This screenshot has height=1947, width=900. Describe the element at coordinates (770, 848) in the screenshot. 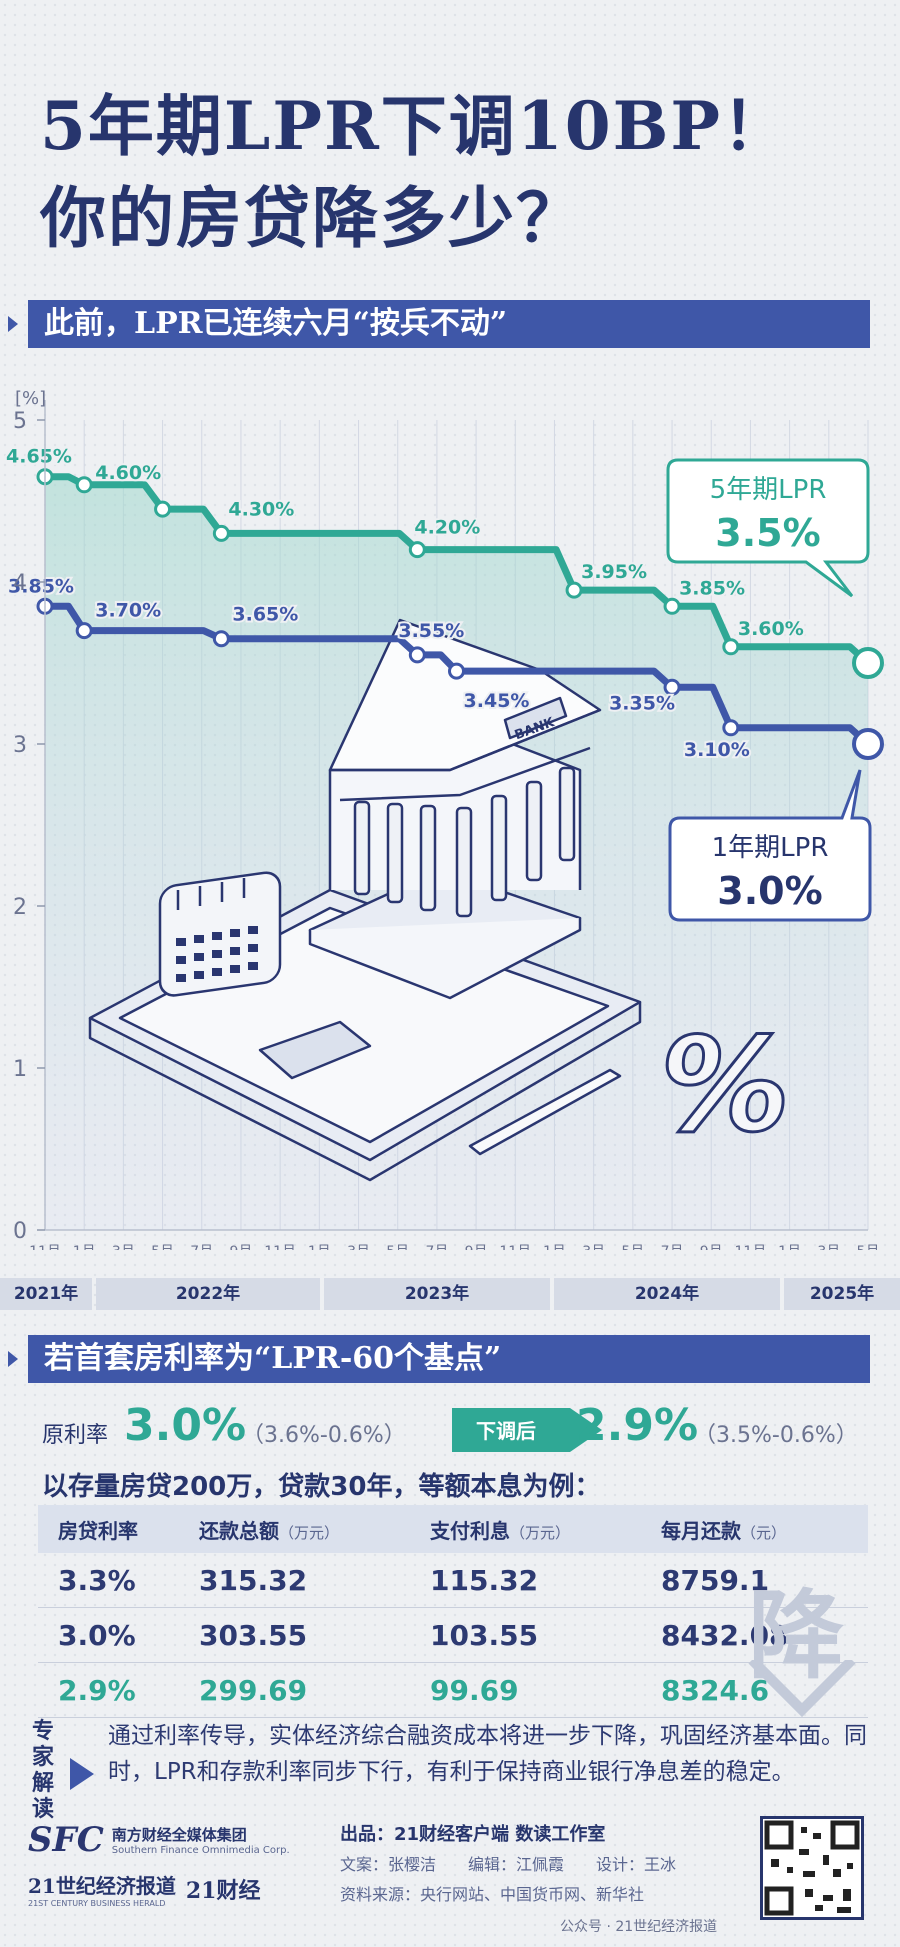

I see `callout-1yr-title: 1年期LPR` at that location.